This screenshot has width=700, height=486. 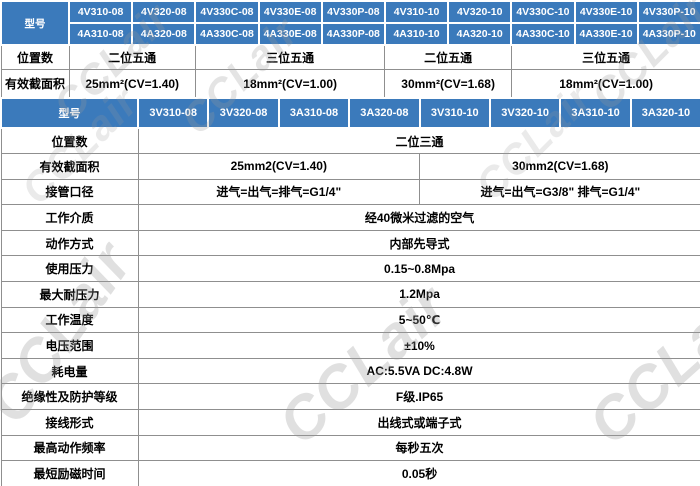 What do you see at coordinates (543, 12) in the screenshot?
I see `model-cell: 4V330C-10` at bounding box center [543, 12].